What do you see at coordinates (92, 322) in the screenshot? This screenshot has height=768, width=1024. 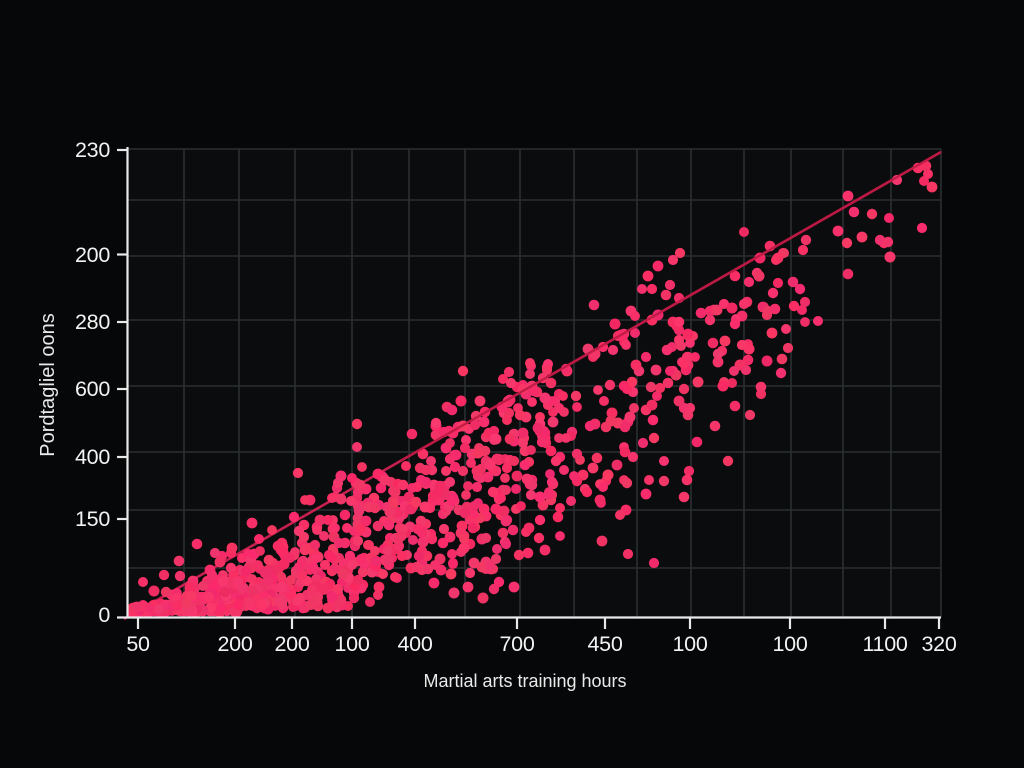 I see `svg-text: 280` at bounding box center [92, 322].